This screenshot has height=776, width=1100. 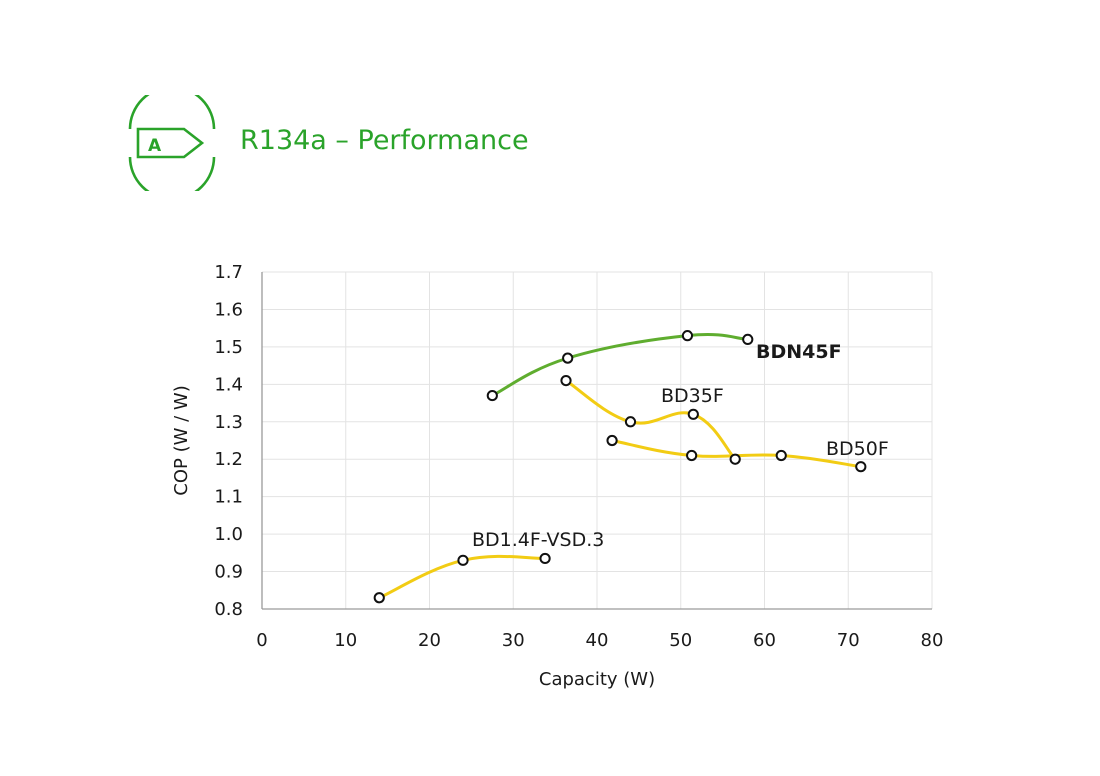 What do you see at coordinates (620, 365) in the screenshot?
I see `series-line-bdn45f` at bounding box center [620, 365].